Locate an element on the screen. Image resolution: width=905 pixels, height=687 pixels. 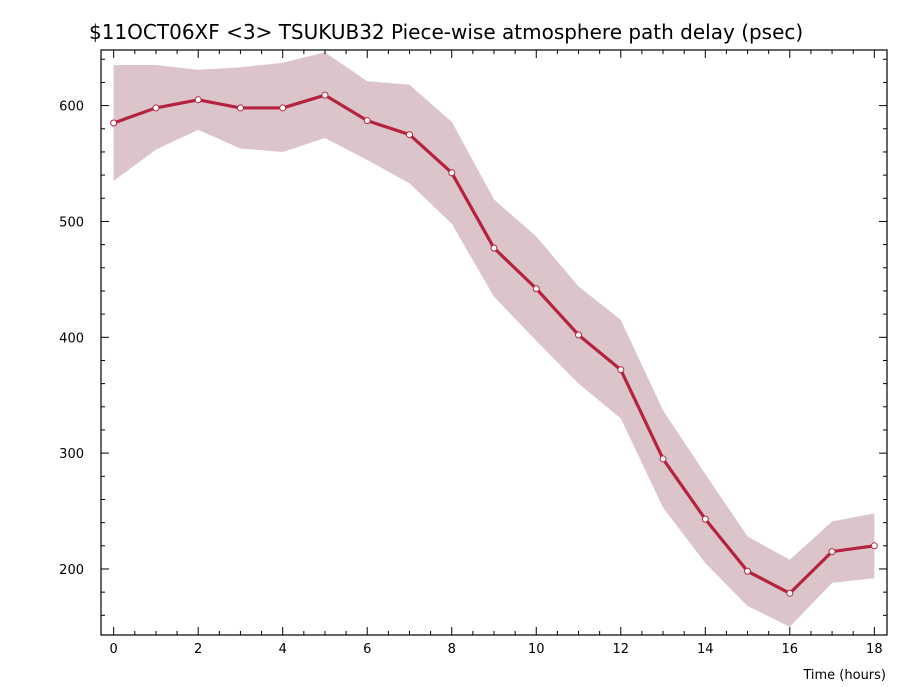
x-tick-label: 16 is located at coordinates (790, 649).